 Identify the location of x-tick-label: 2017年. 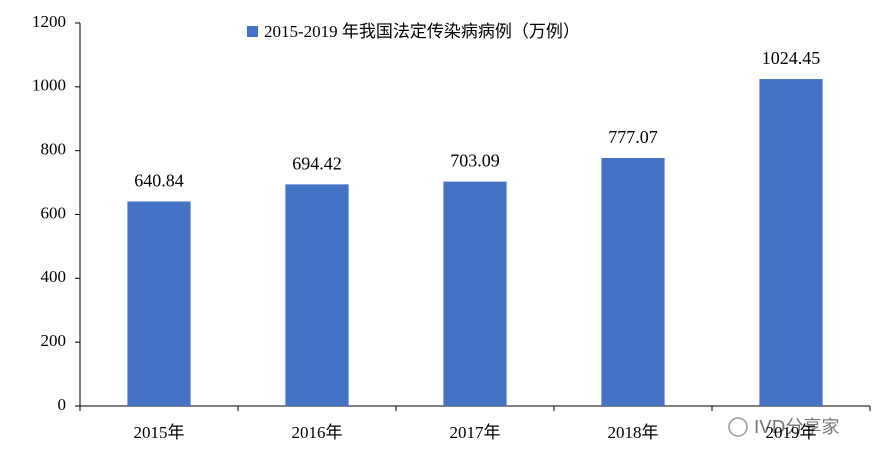
(475, 432).